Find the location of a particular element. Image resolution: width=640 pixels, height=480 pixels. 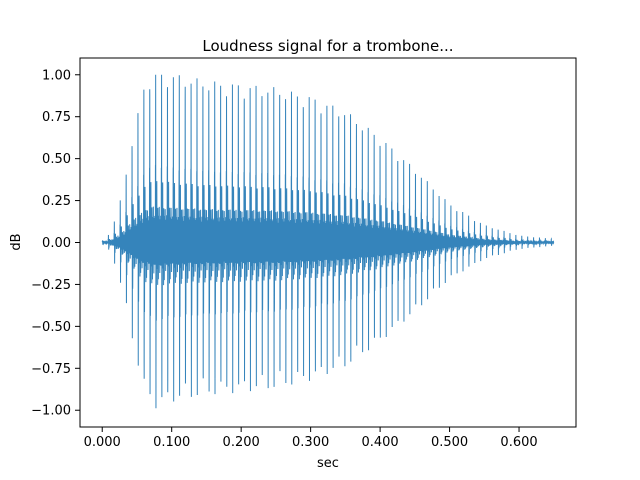

y-tick-label: 0.75 is located at coordinates (56, 117).